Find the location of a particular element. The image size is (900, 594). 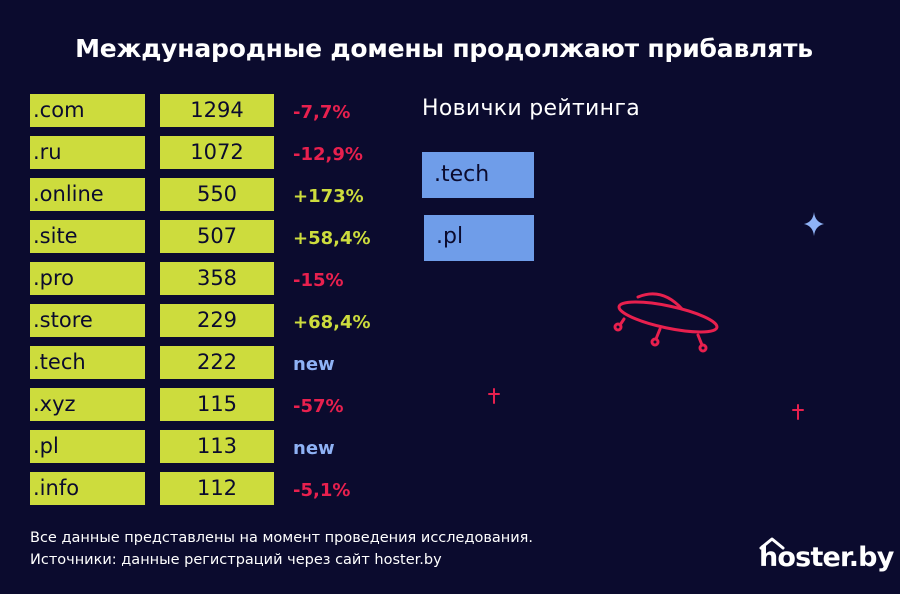

value-cell: 358 is located at coordinates (217, 278).